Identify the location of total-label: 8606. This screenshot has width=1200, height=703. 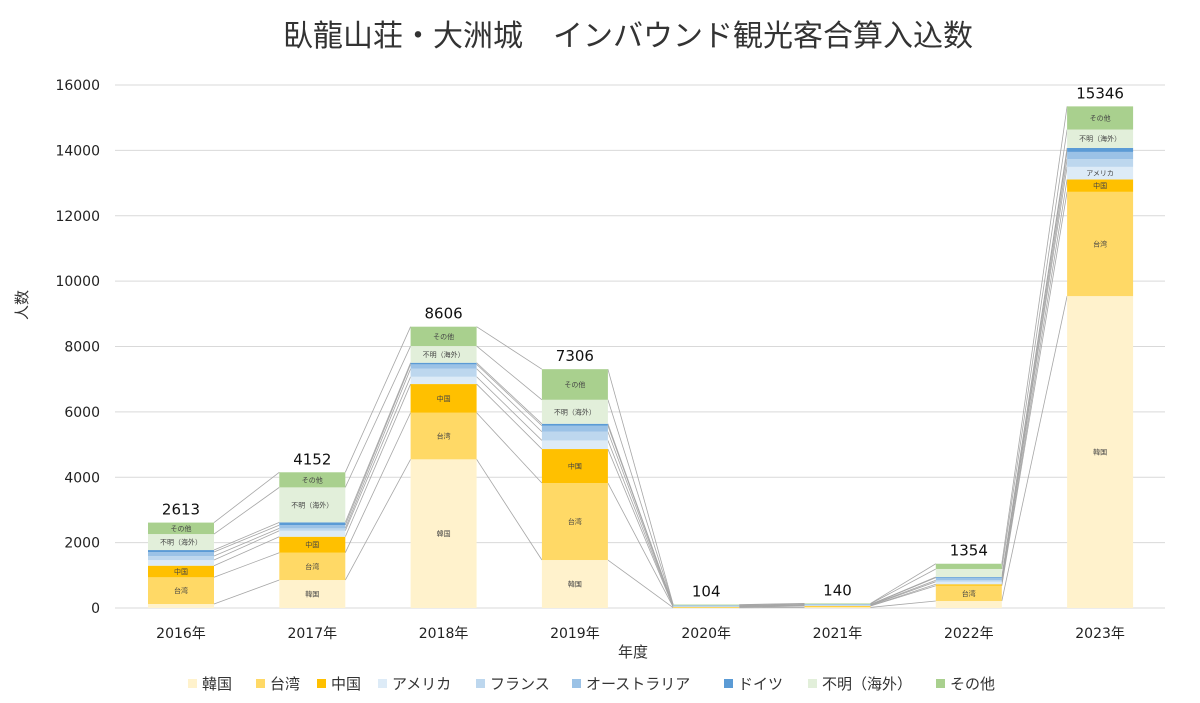
(444, 314).